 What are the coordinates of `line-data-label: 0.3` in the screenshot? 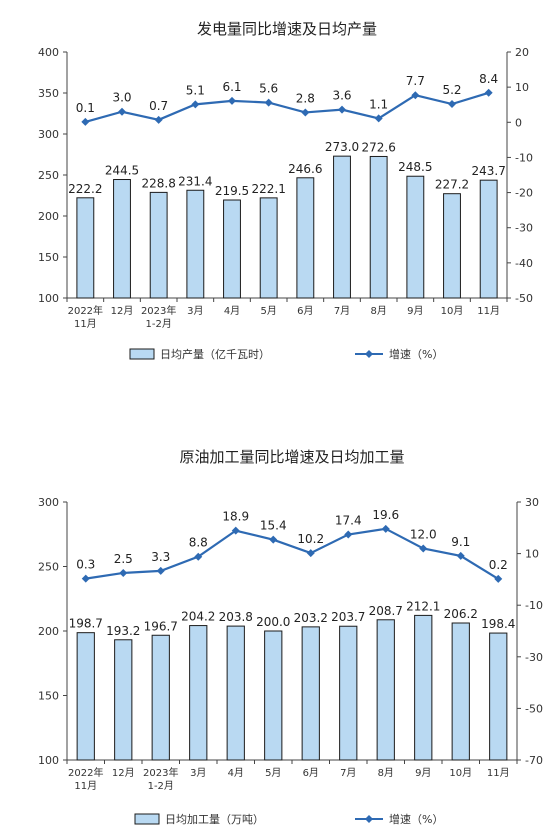 It's located at (85, 565).